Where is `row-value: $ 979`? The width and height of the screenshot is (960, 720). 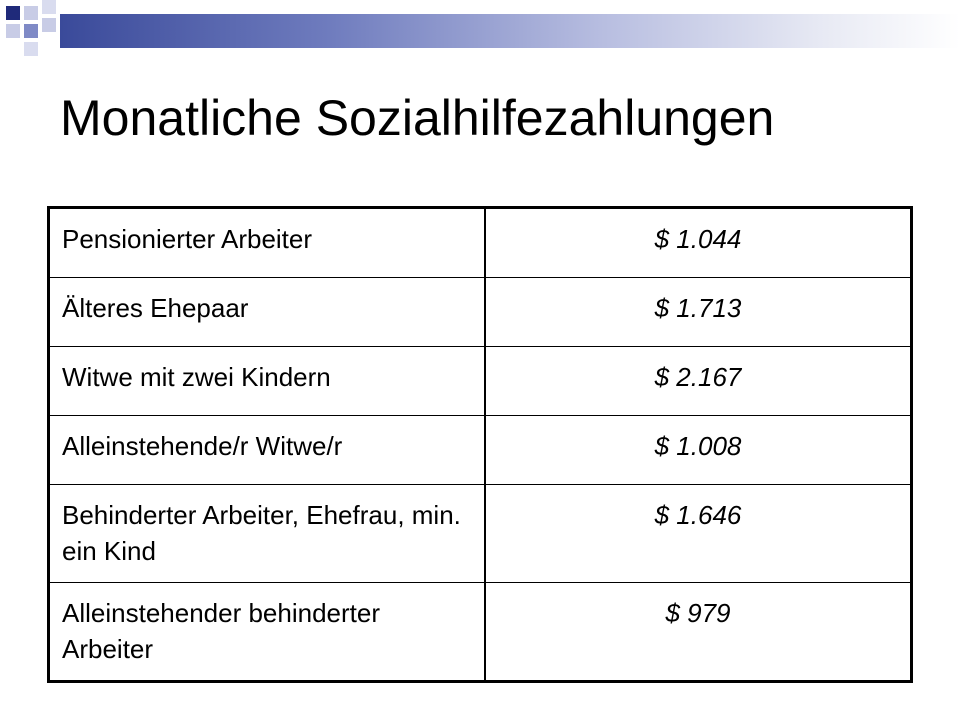 row-value: $ 979 is located at coordinates (698, 632).